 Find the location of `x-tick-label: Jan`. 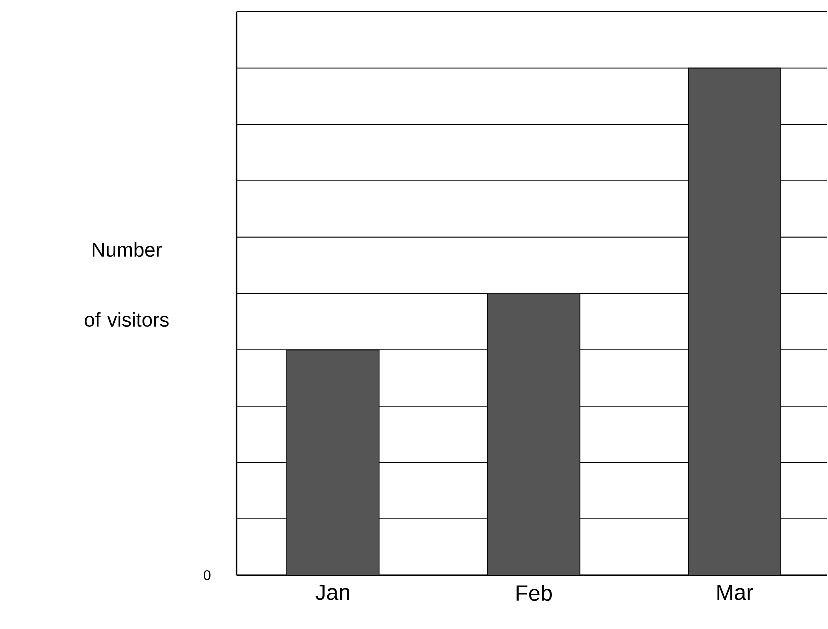

x-tick-label: Jan is located at coordinates (333, 592).